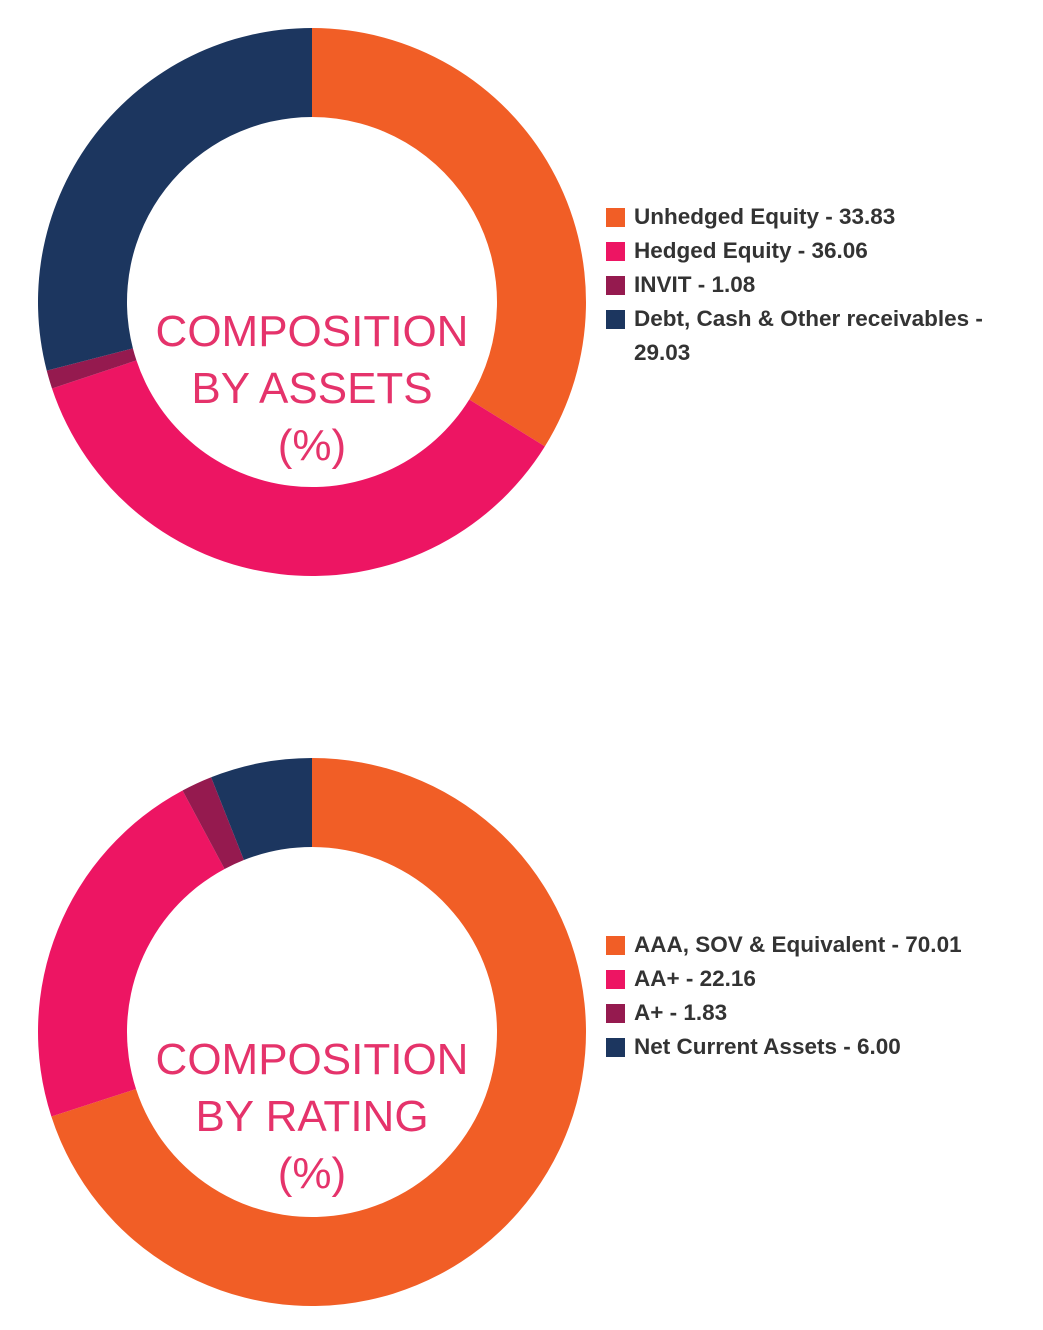  What do you see at coordinates (765, 216) in the screenshot?
I see `legend-label: Unhedged Equity - 33.83` at bounding box center [765, 216].